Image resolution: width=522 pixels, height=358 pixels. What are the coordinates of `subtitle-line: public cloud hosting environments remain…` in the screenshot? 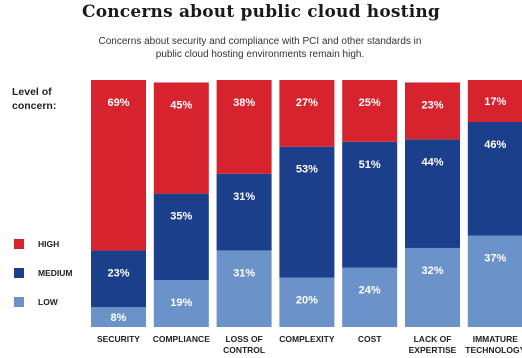 It's located at (260, 54).